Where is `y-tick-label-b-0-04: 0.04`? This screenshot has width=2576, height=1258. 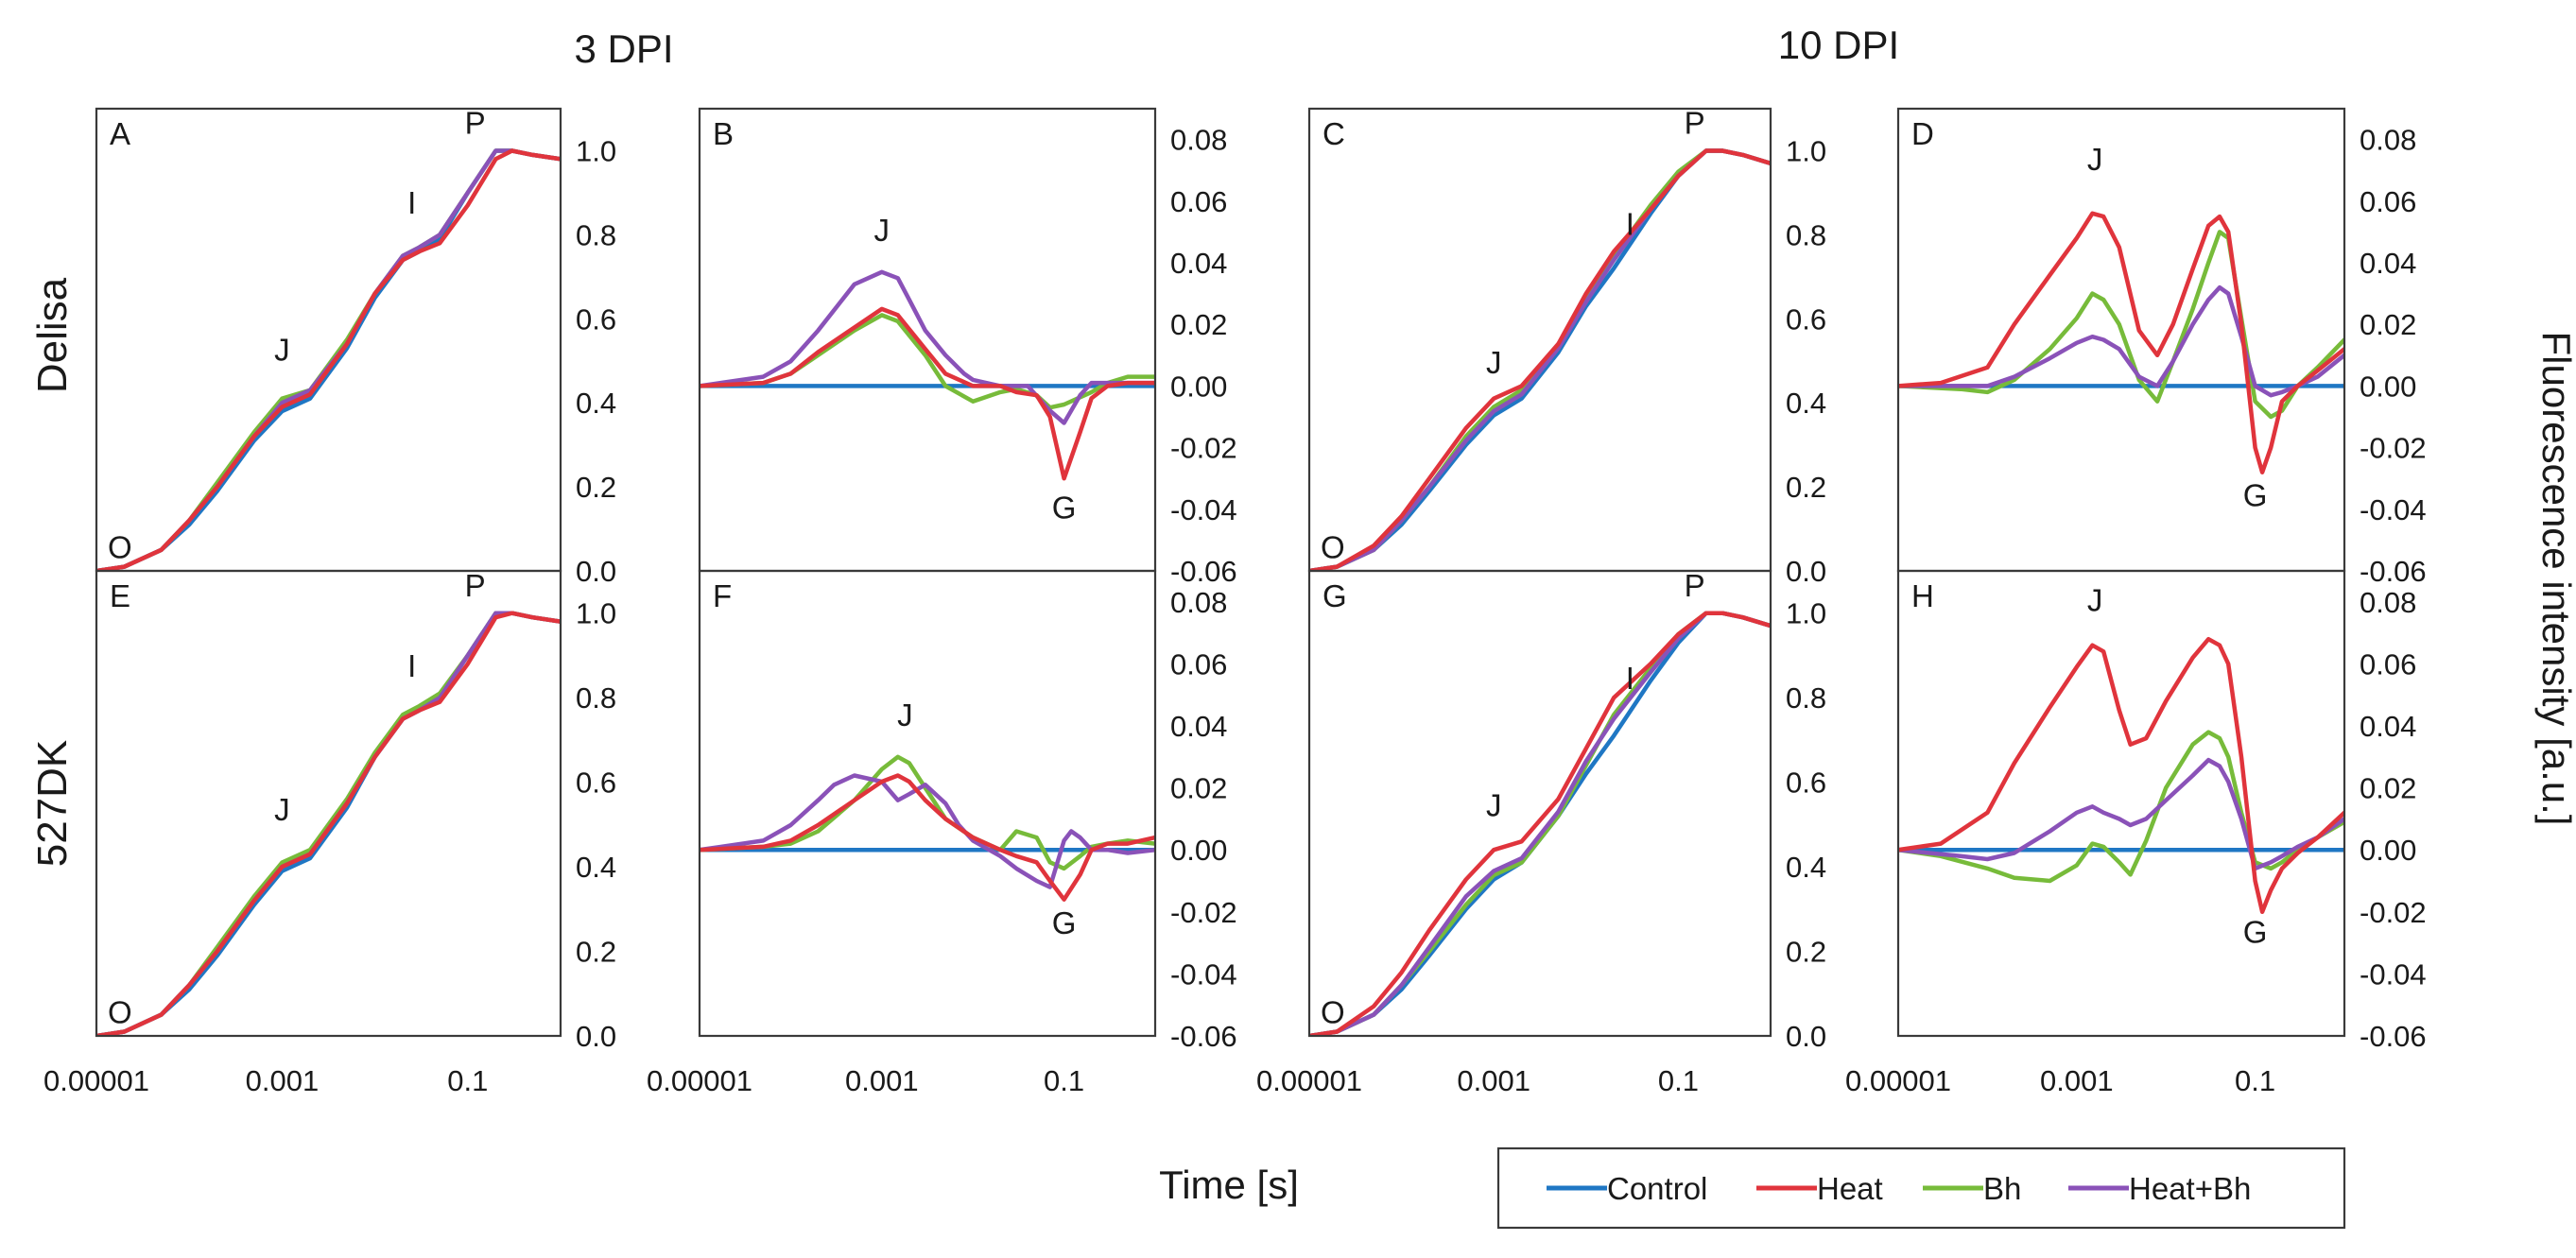
y-tick-label-b-0-04: 0.04 is located at coordinates (1198, 263).